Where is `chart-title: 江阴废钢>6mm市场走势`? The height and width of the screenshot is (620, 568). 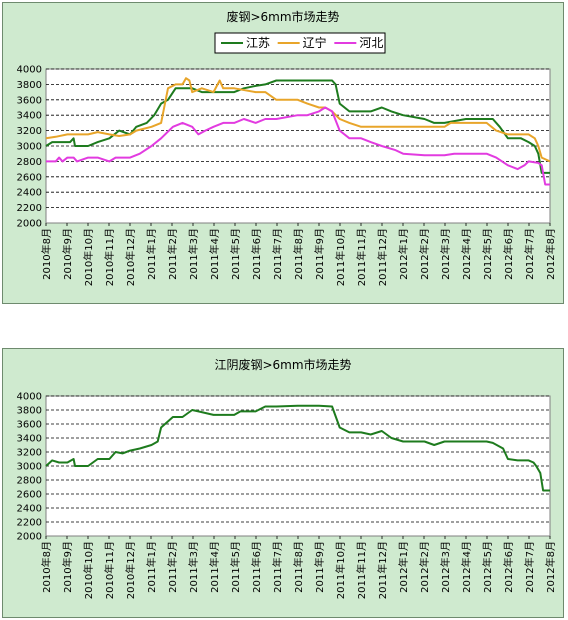 chart-title: 江阴废钢>6mm市场走势 is located at coordinates (282, 364).